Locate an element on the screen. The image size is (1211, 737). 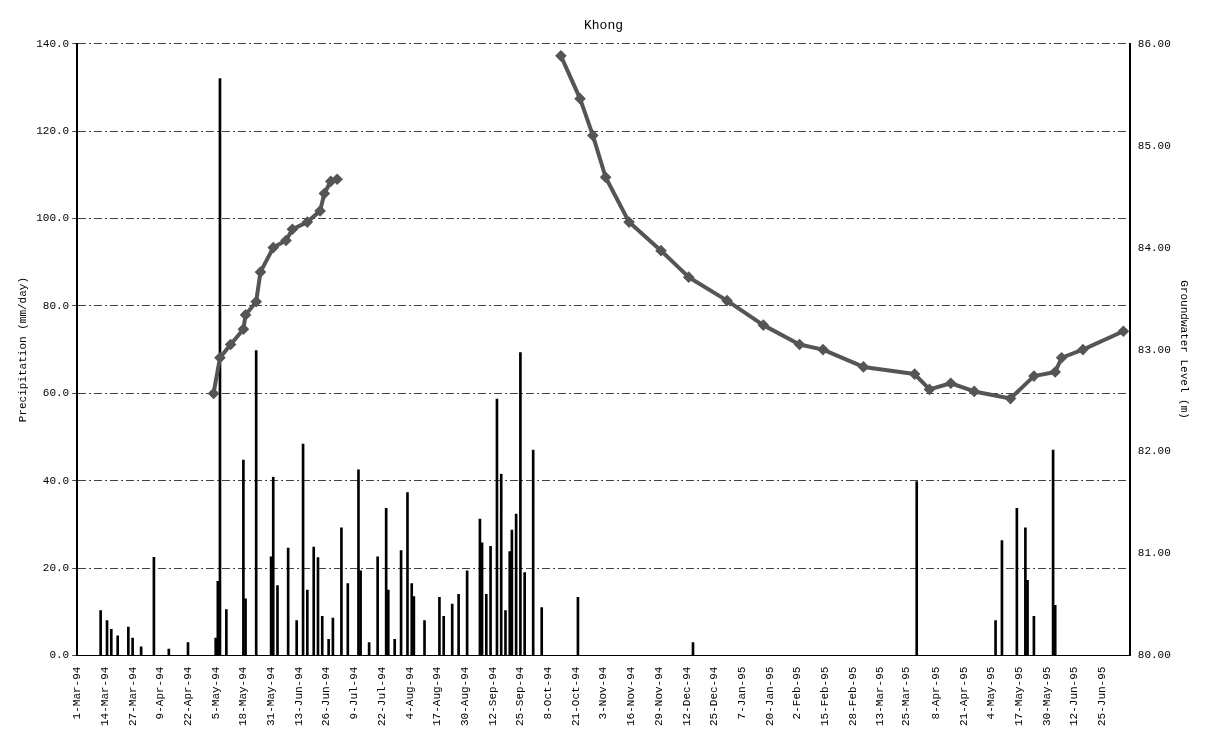
y2-axis-title: Groundwater Level (m) is located at coordinates (1184, 349).